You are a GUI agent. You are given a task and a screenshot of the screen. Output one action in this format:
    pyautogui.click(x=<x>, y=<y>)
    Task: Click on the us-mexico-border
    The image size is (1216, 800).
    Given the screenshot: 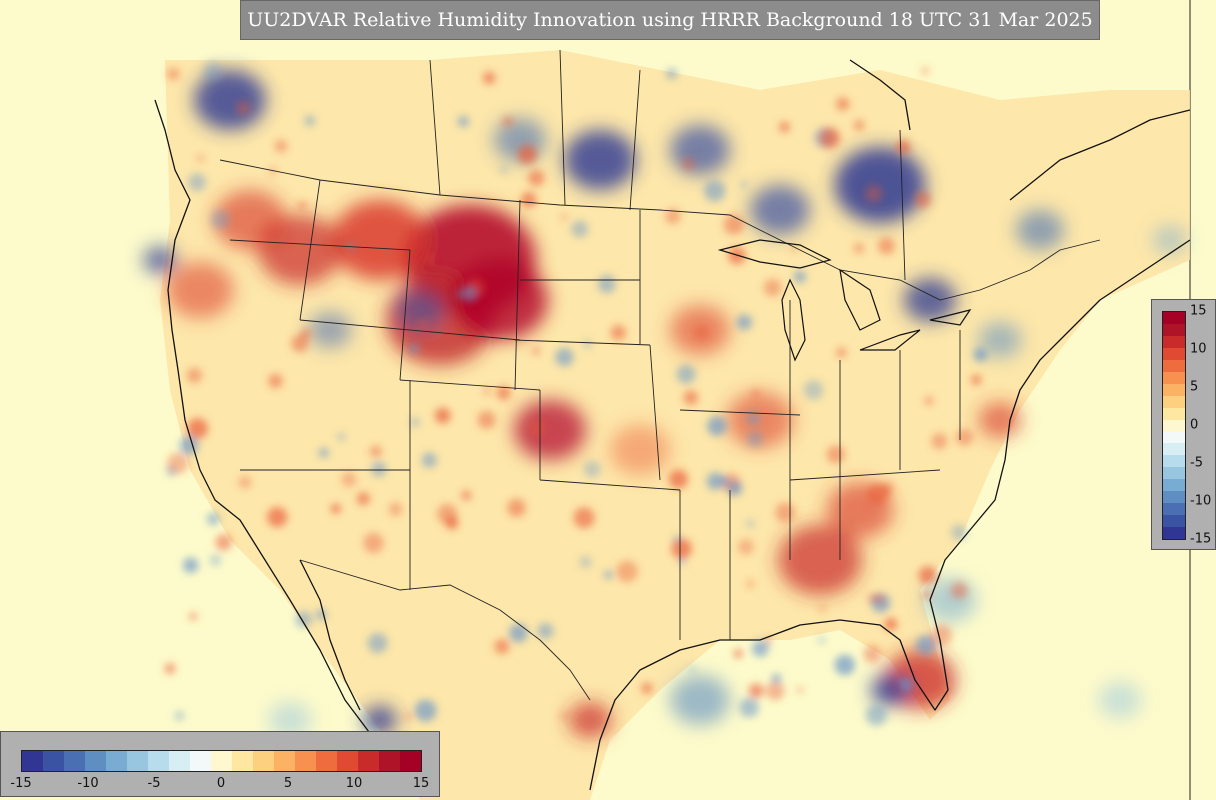 What is the action you would take?
    pyautogui.click(x=445, y=630)
    